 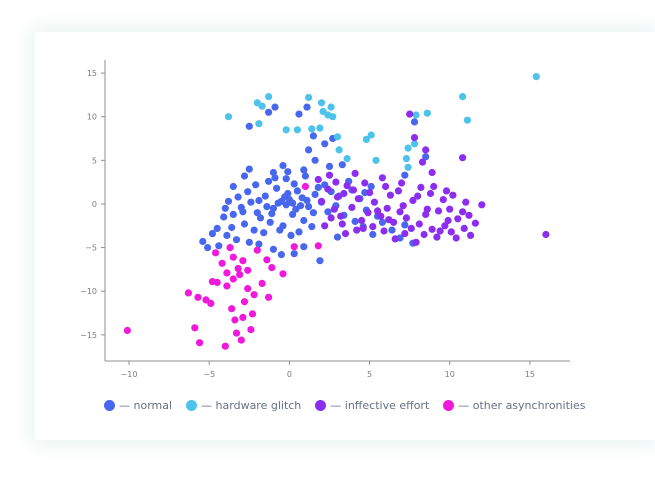 I want to click on legend-item-inffective-effort: — inffective effort, so click(x=372, y=405).